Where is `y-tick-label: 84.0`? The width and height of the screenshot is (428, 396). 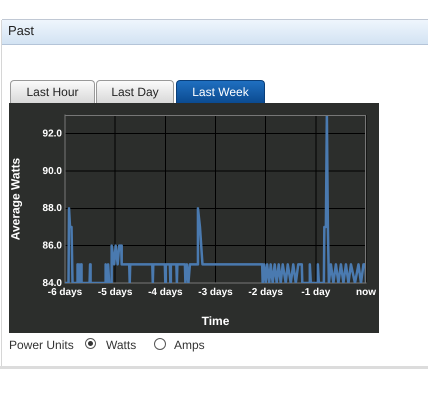
y-tick-label: 84.0 is located at coordinates (52, 283).